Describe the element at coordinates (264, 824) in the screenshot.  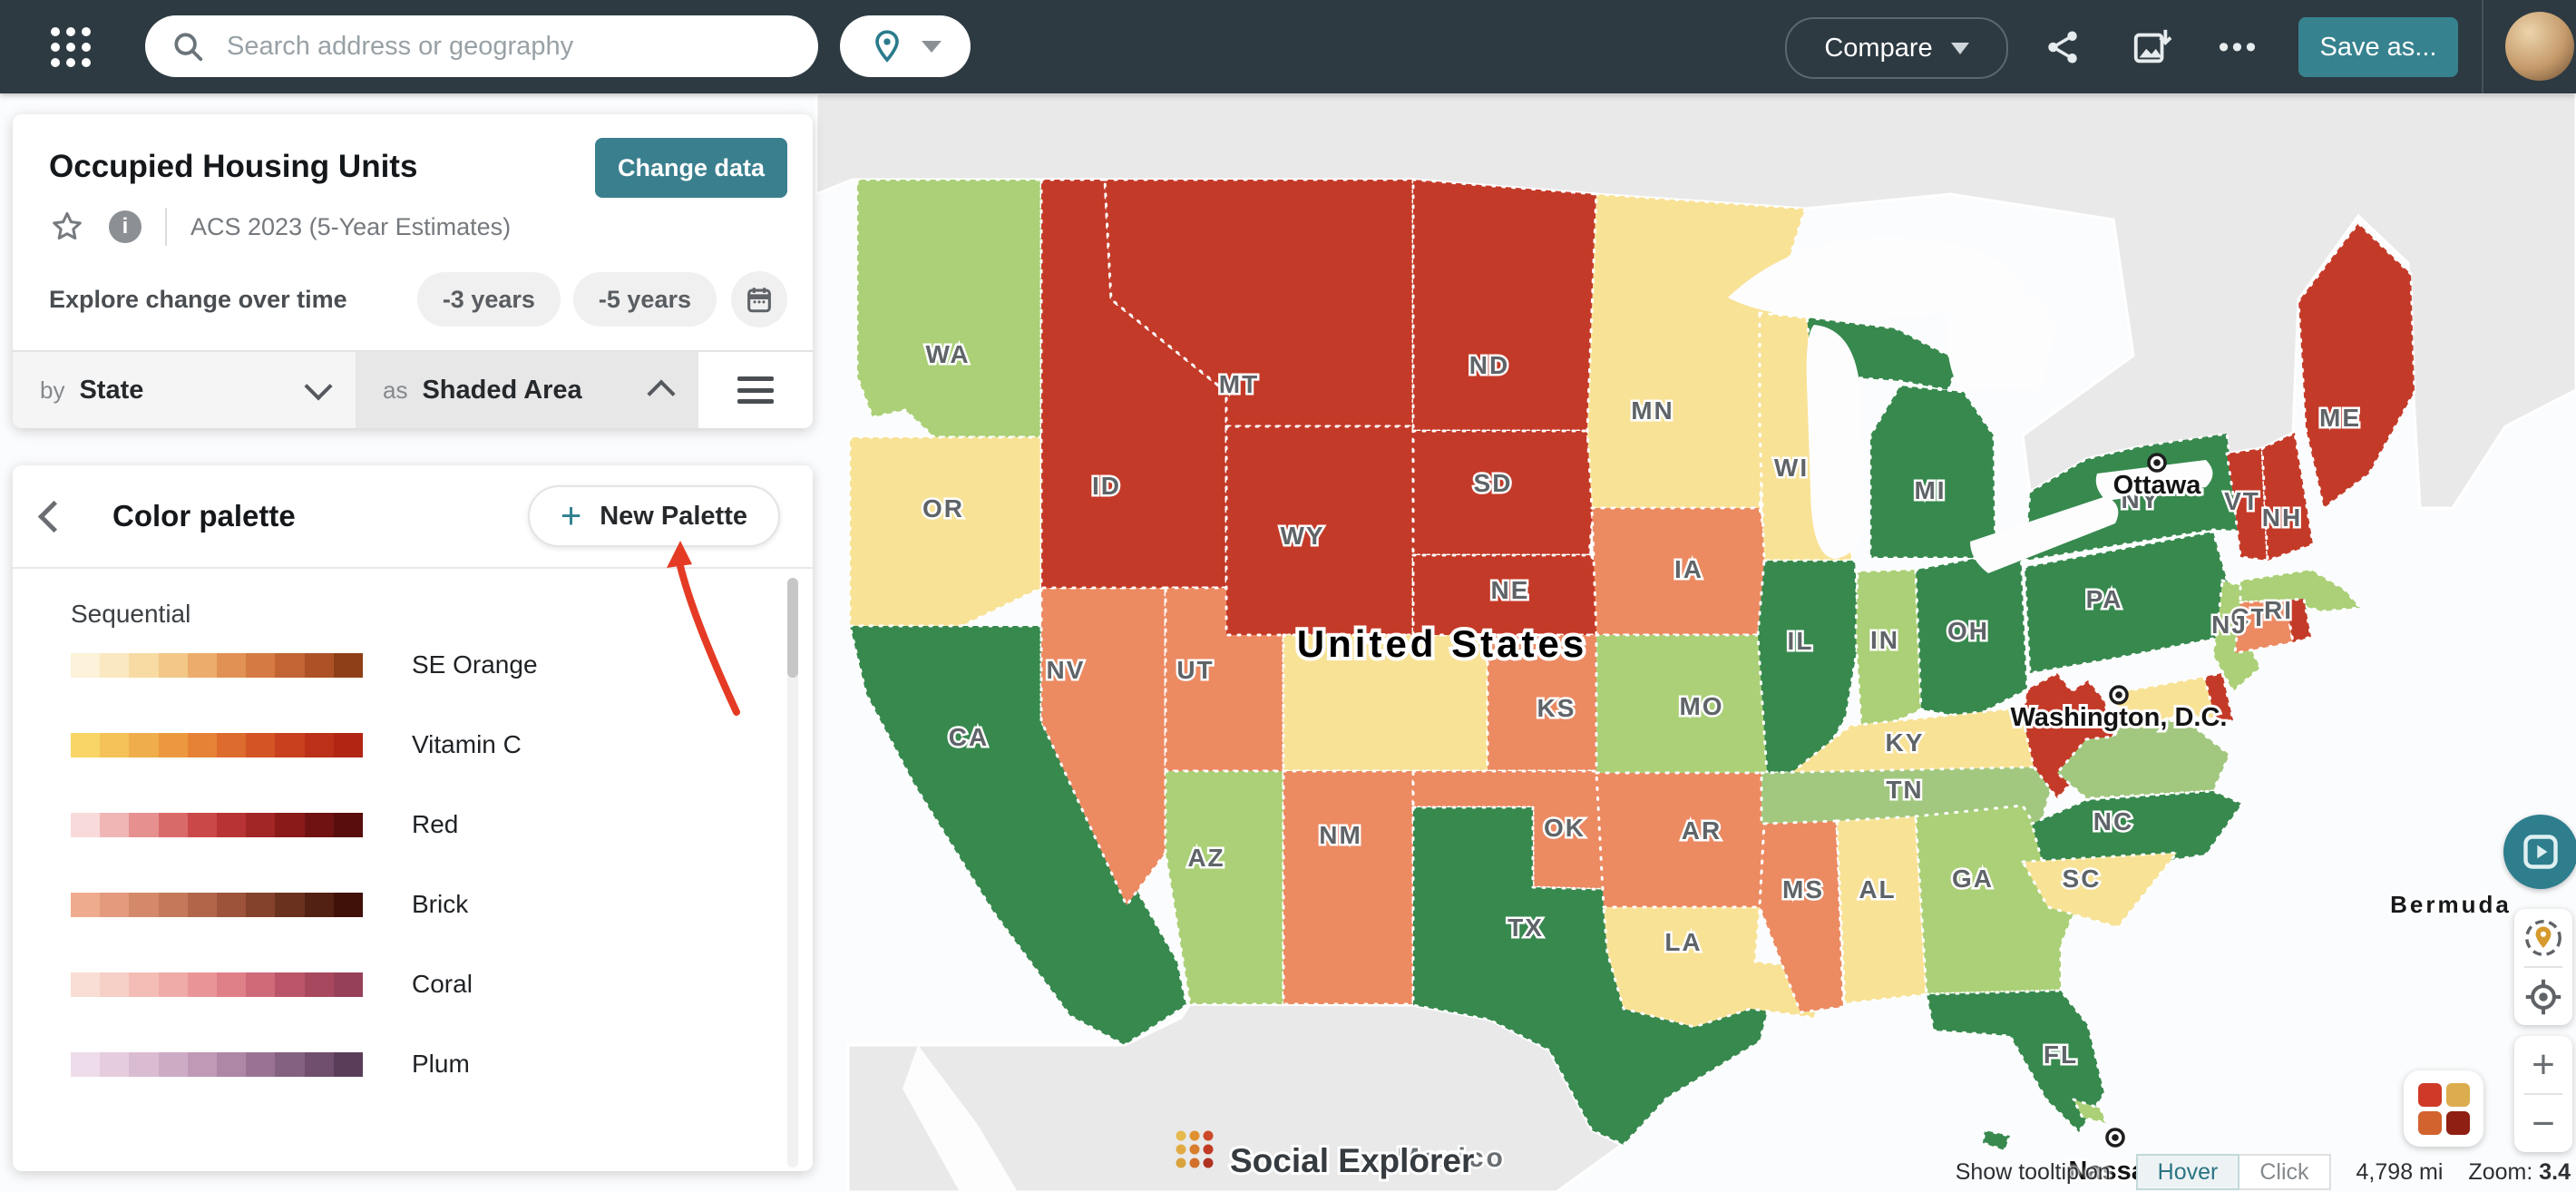
I see `palette-row: Red` at that location.